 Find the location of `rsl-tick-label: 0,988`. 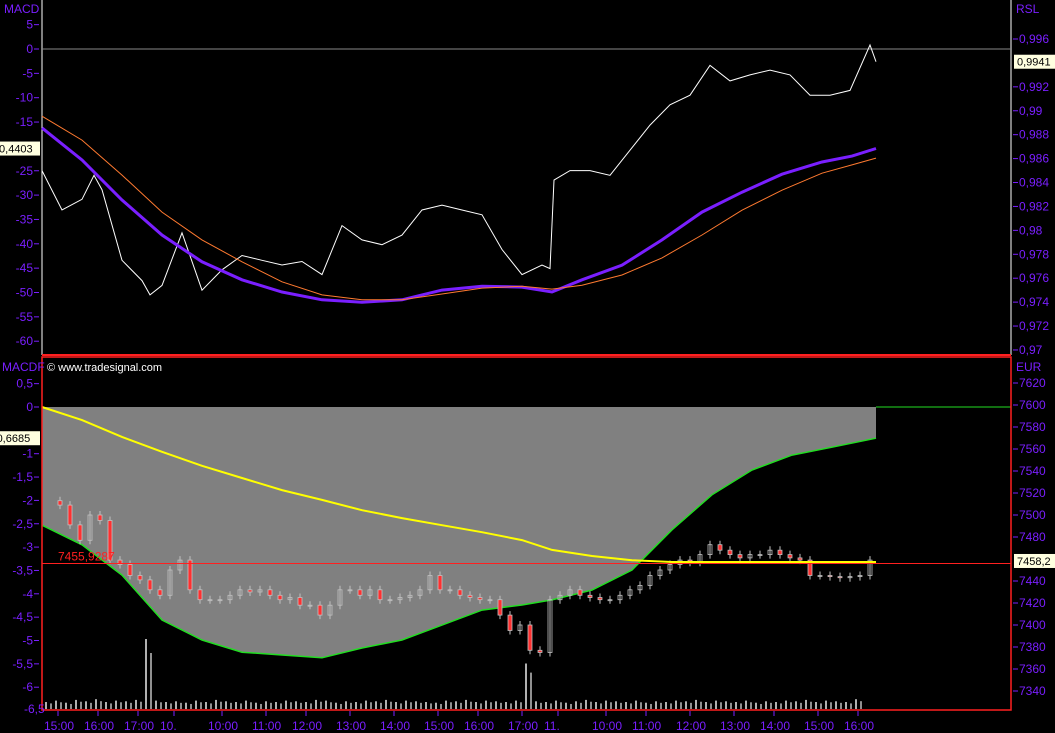

rsl-tick-label: 0,988 is located at coordinates (1034, 135).